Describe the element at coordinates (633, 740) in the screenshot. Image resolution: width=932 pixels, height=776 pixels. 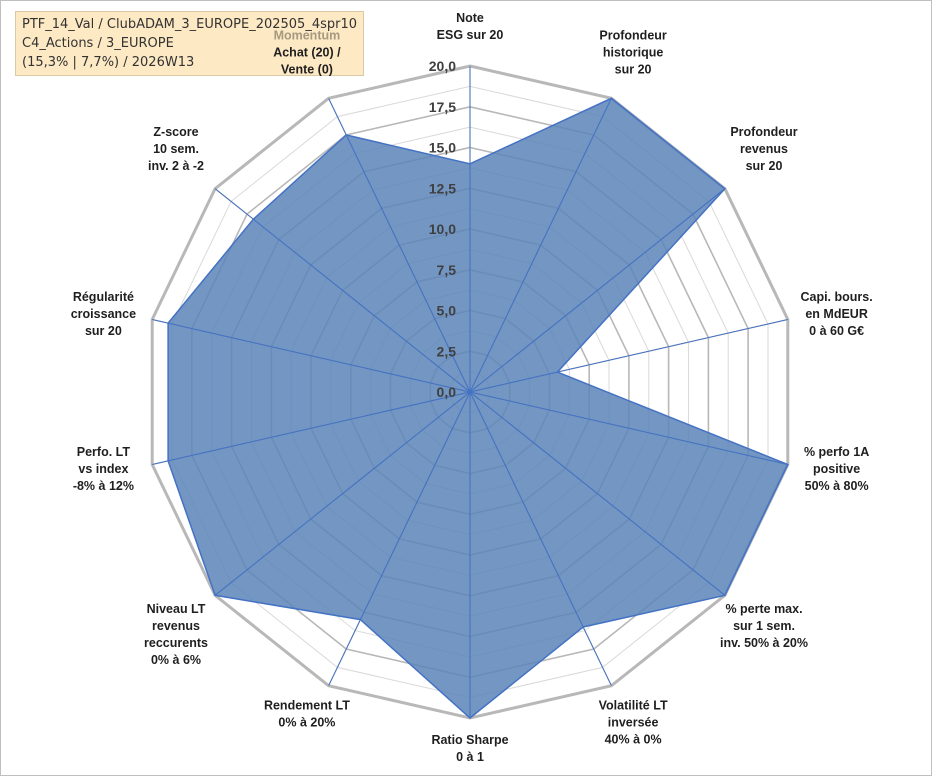
I see `axis-label-line: 40% à 0%` at that location.